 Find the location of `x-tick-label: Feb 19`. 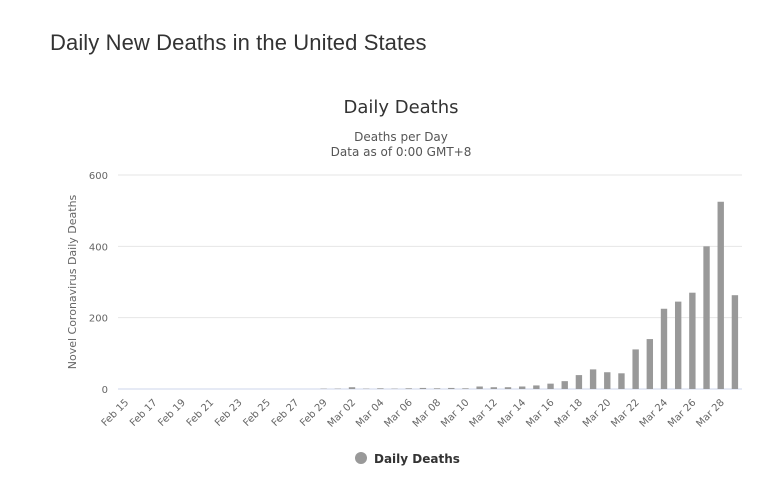

x-tick-label: Feb 19 is located at coordinates (172, 413).